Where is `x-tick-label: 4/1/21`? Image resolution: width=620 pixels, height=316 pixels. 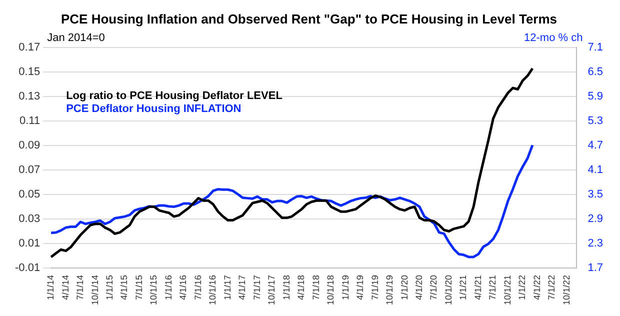 x-tick-label: 4/1/21 is located at coordinates (477, 287).